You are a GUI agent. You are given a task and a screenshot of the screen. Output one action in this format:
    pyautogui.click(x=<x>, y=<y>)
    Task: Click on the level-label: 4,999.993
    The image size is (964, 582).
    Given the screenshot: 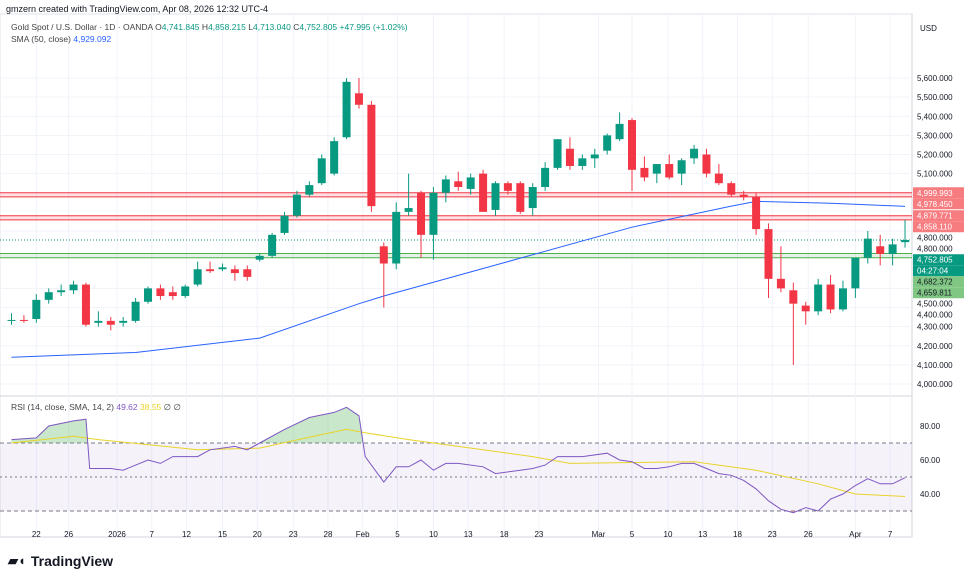 What is the action you would take?
    pyautogui.click(x=935, y=193)
    